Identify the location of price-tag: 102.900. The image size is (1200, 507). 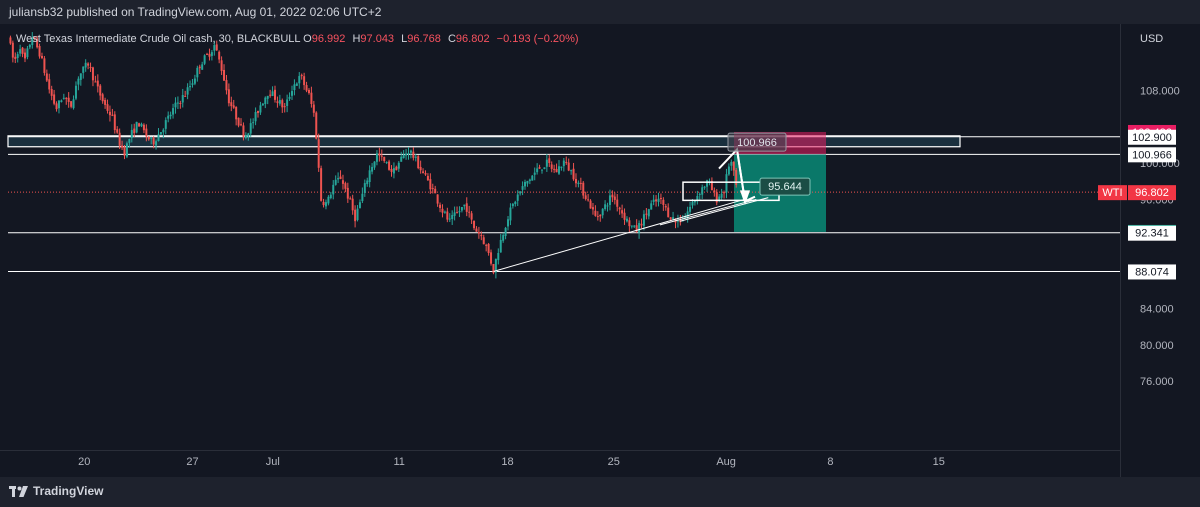
(1152, 138).